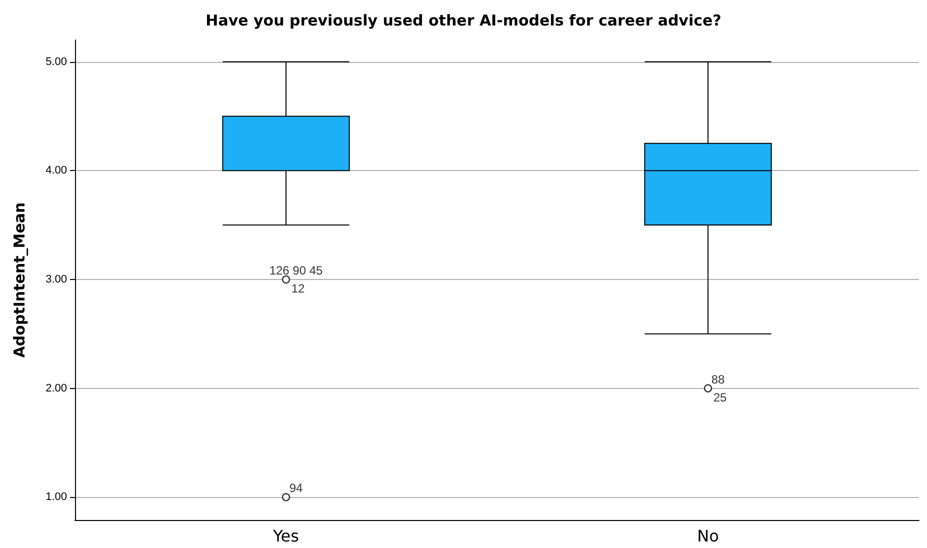 The width and height of the screenshot is (927, 548). Describe the element at coordinates (296, 270) in the screenshot. I see `annotation: 126 90 45` at that location.